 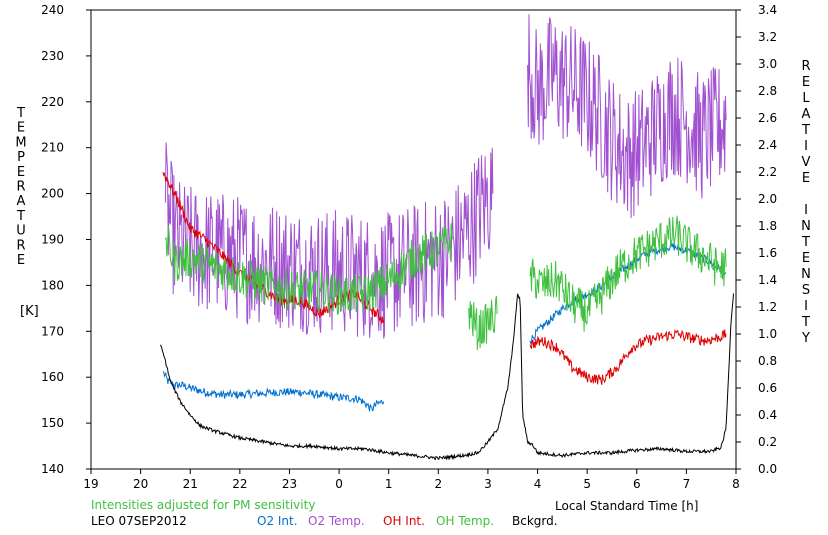 I want to click on x-tick-label: 21, so click(x=190, y=484).